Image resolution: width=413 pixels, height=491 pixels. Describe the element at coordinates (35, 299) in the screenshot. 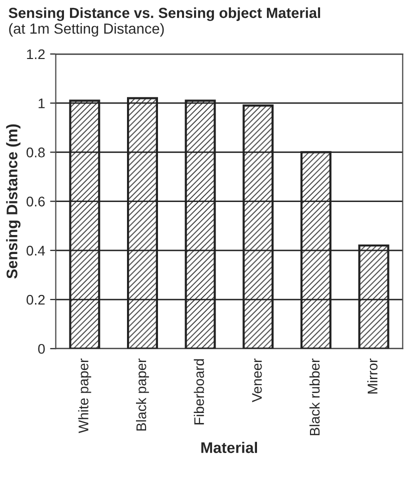

I see `y-tick-label: 0.2` at that location.